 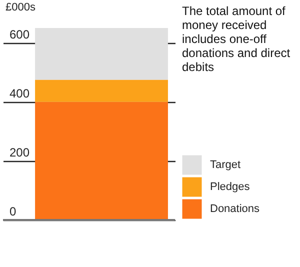 I want to click on y-tick-label: 0, so click(x=13, y=211).